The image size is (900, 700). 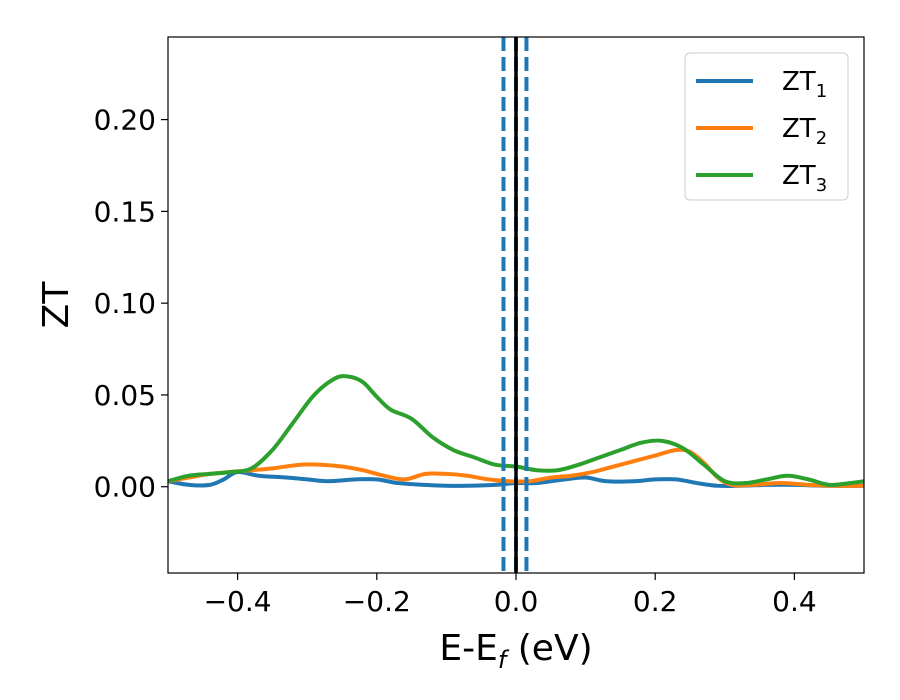 What do you see at coordinates (238, 601) in the screenshot?
I see `x-tick-label: −0.4` at bounding box center [238, 601].